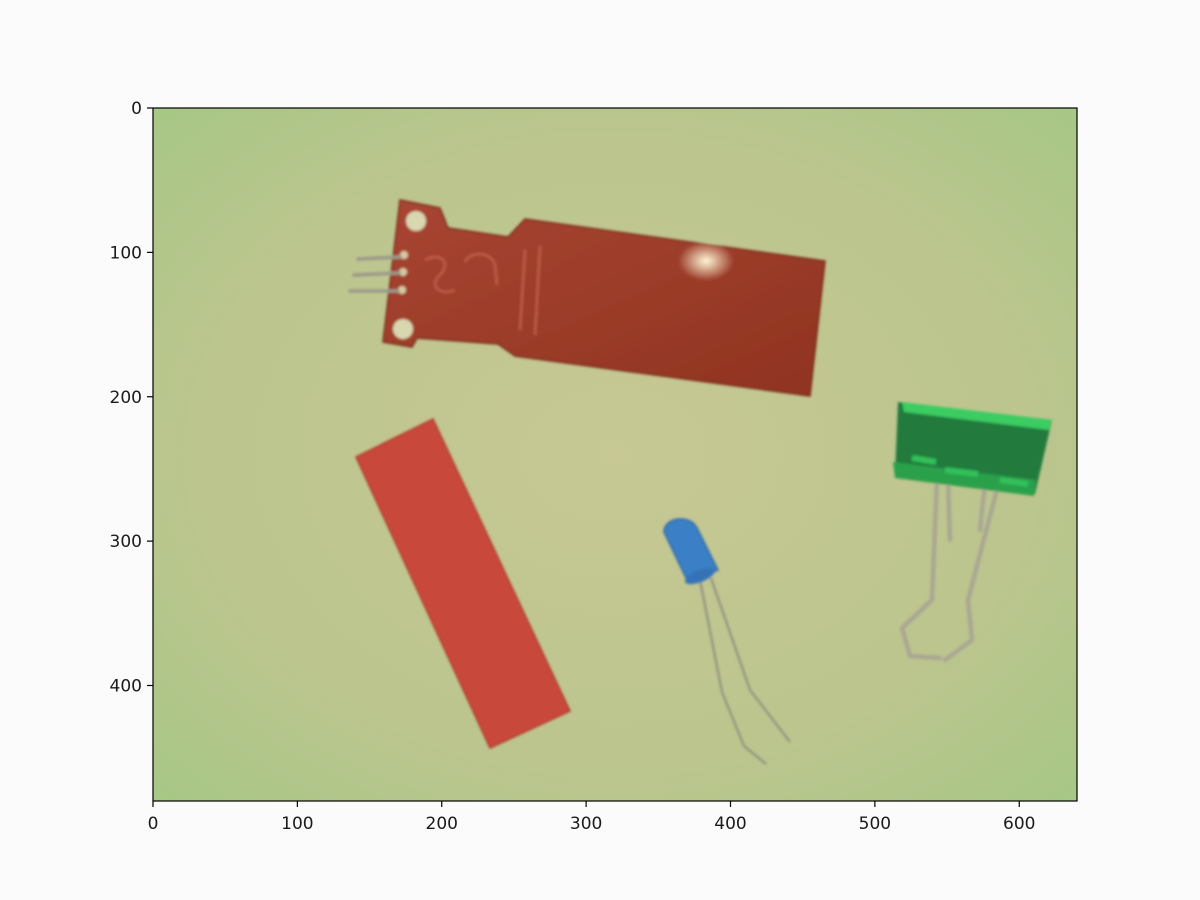 Image resolution: width=1200 pixels, height=900 pixels. I want to click on x-tick-label: 300, so click(586, 824).